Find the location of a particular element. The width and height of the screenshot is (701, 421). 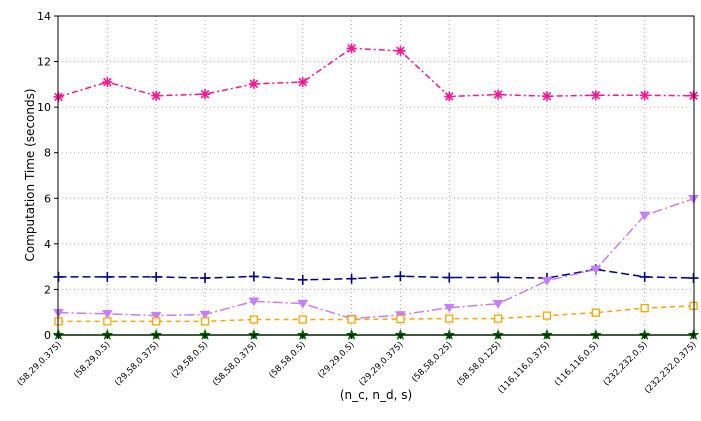

y-tick-label: 4 is located at coordinates (47, 244).